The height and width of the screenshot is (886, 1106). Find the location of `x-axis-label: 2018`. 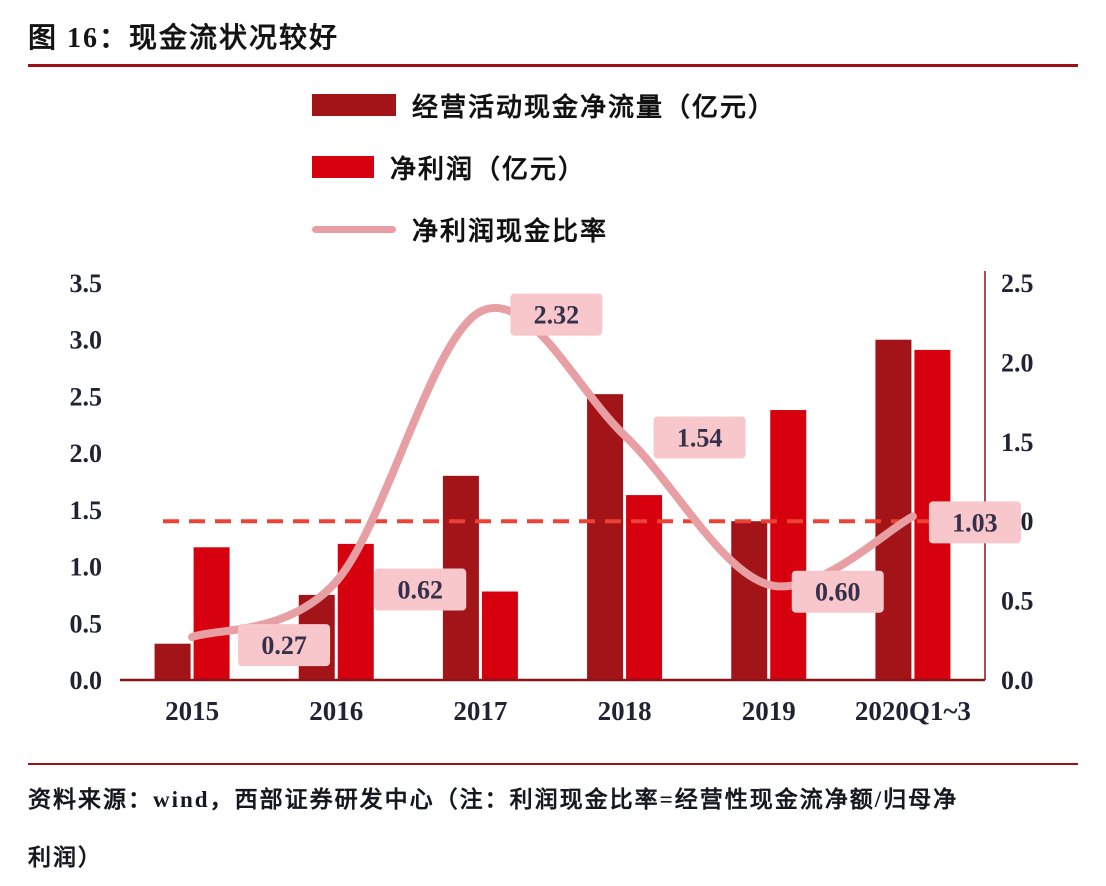

x-axis-label: 2018 is located at coordinates (625, 711).